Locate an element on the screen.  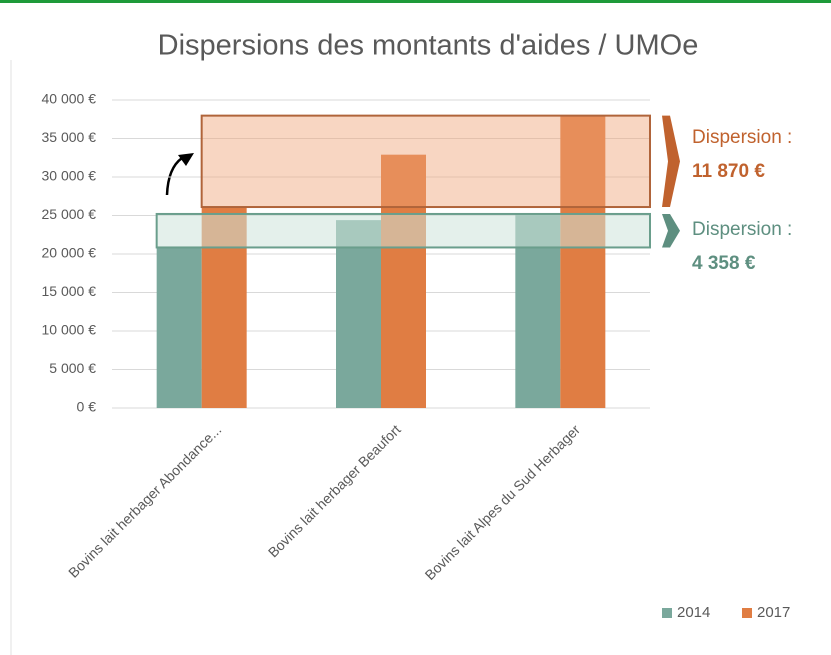
legend-label: 2014 is located at coordinates (693, 612).